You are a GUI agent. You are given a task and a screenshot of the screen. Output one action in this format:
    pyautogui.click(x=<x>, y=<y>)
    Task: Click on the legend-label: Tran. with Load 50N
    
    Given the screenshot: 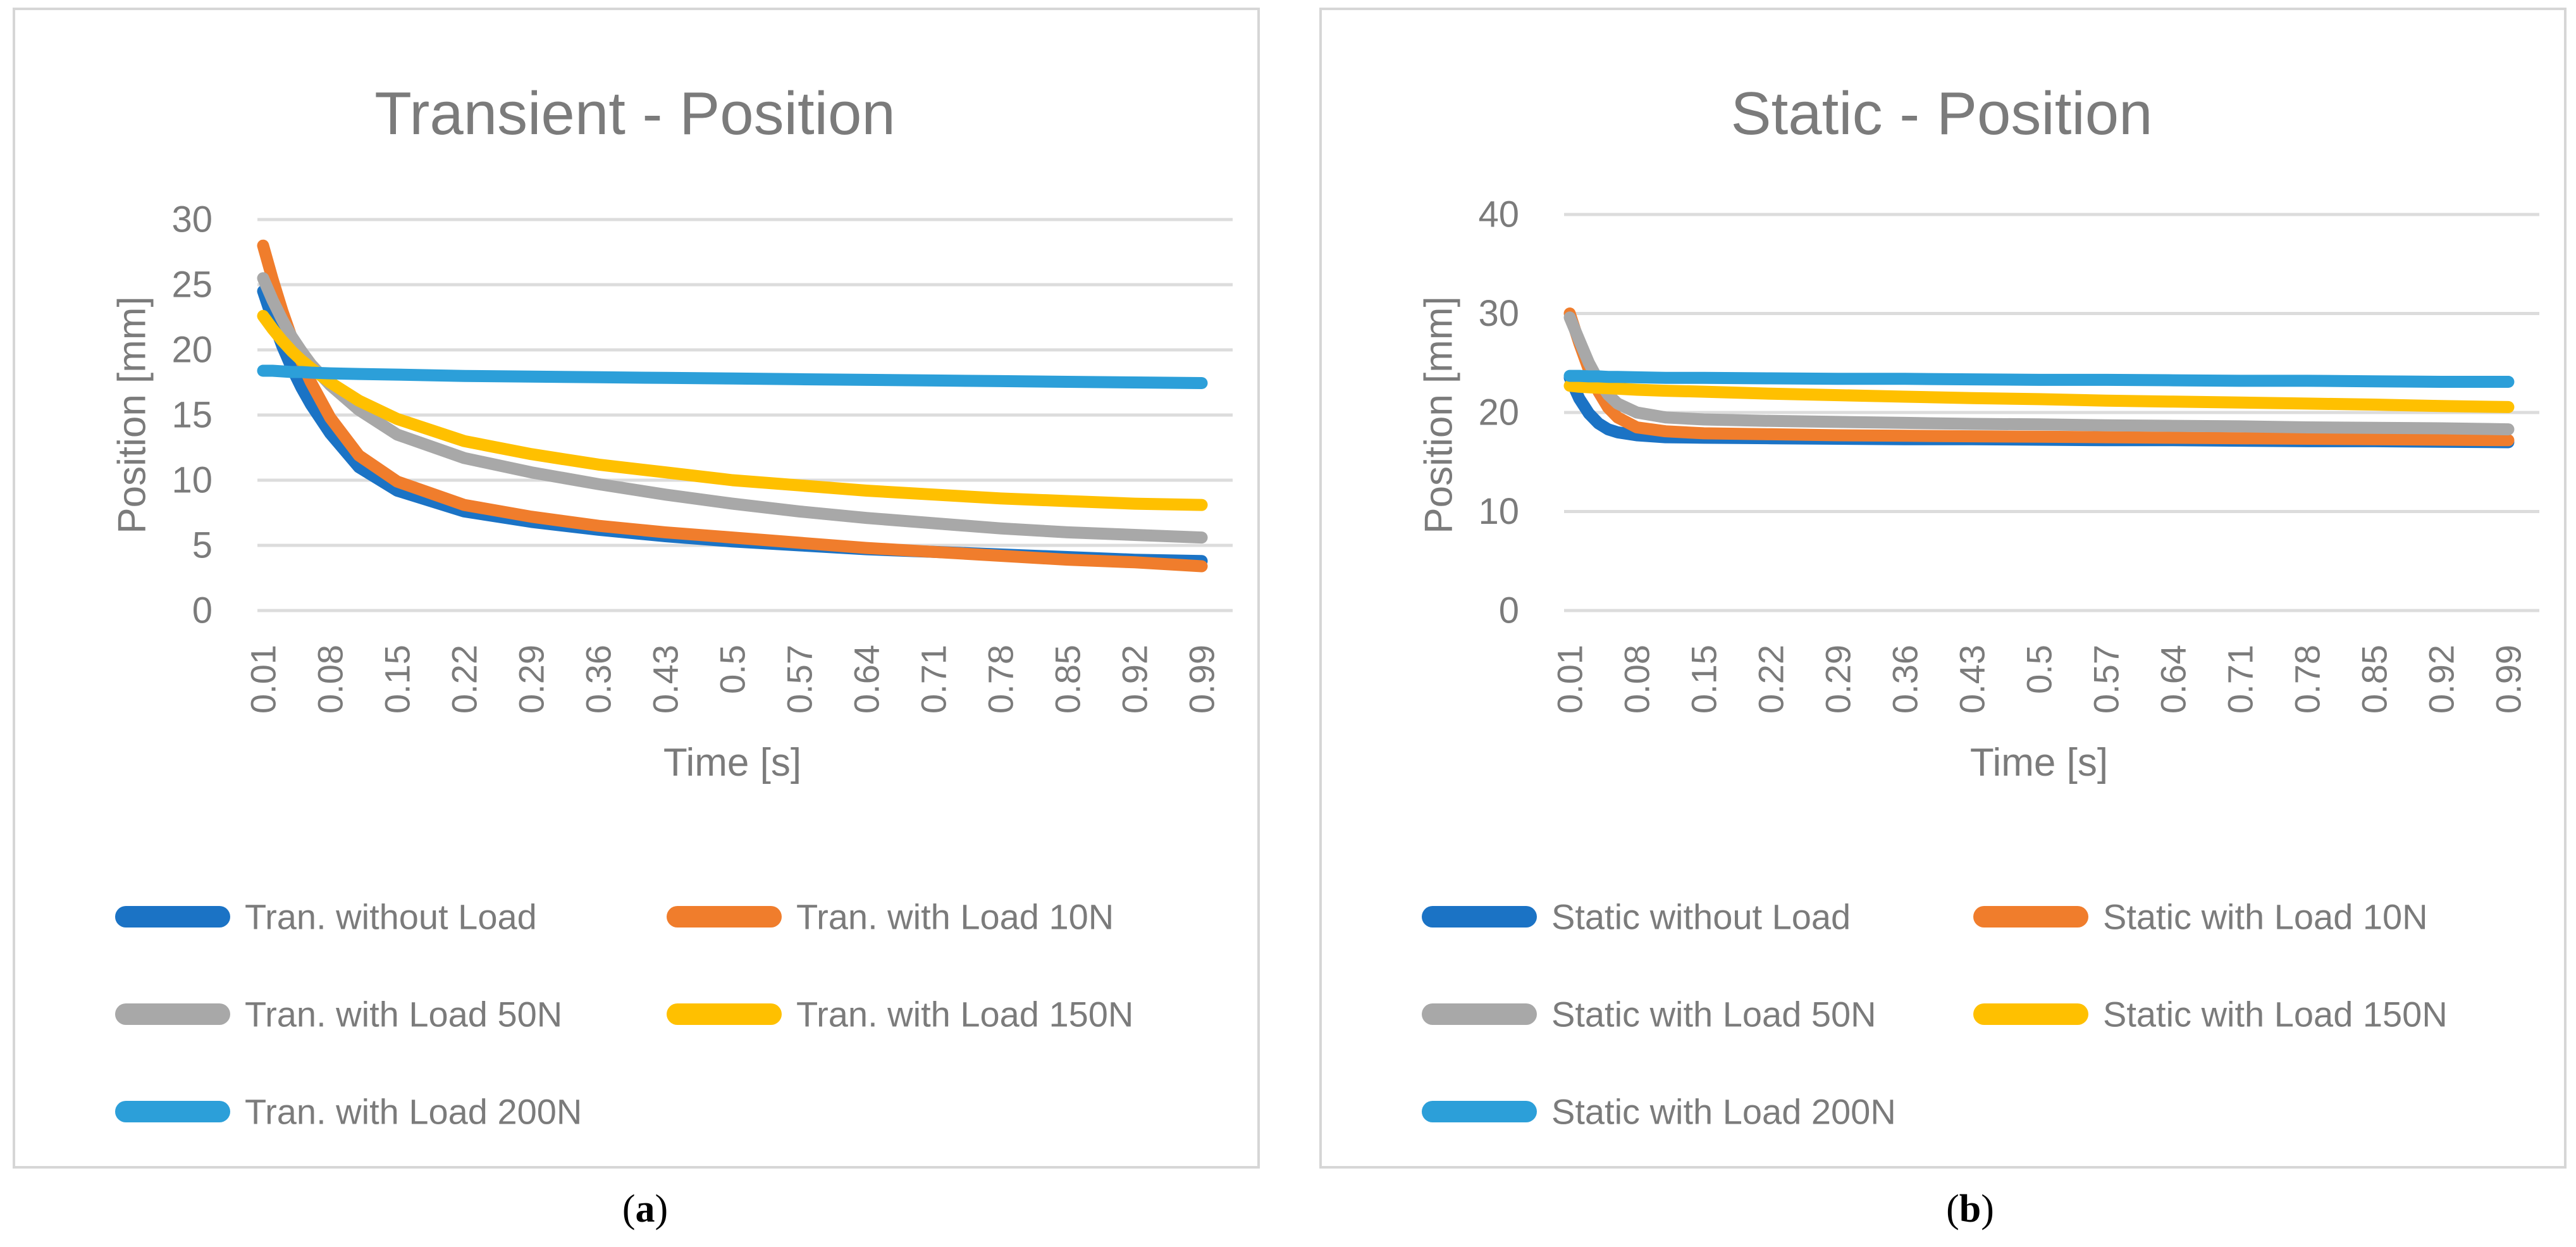 What is the action you would take?
    pyautogui.click(x=403, y=1014)
    